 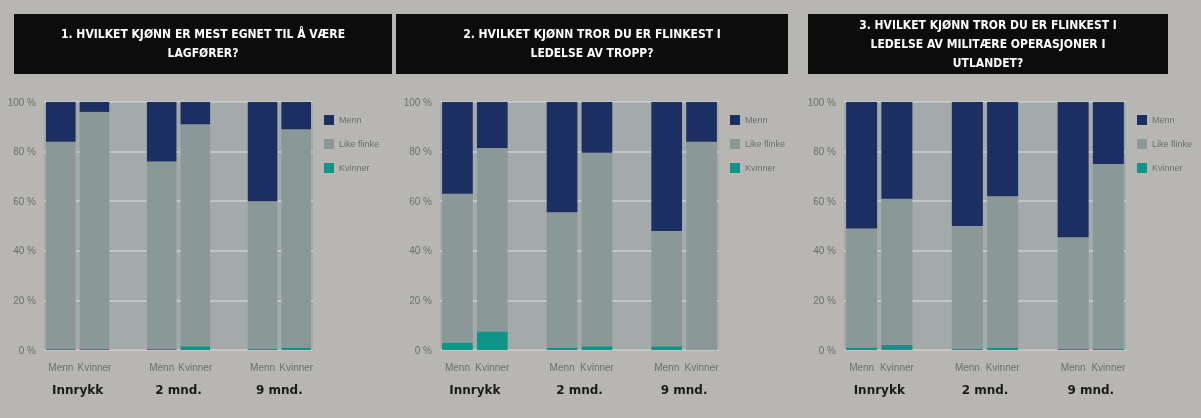 What do you see at coordinates (203, 44) in the screenshot?
I see `chart-title: 1. HVILKET KJØNN ER MEST EGNET TIL Å VÆRE LAGFØRER?` at bounding box center [203, 44].